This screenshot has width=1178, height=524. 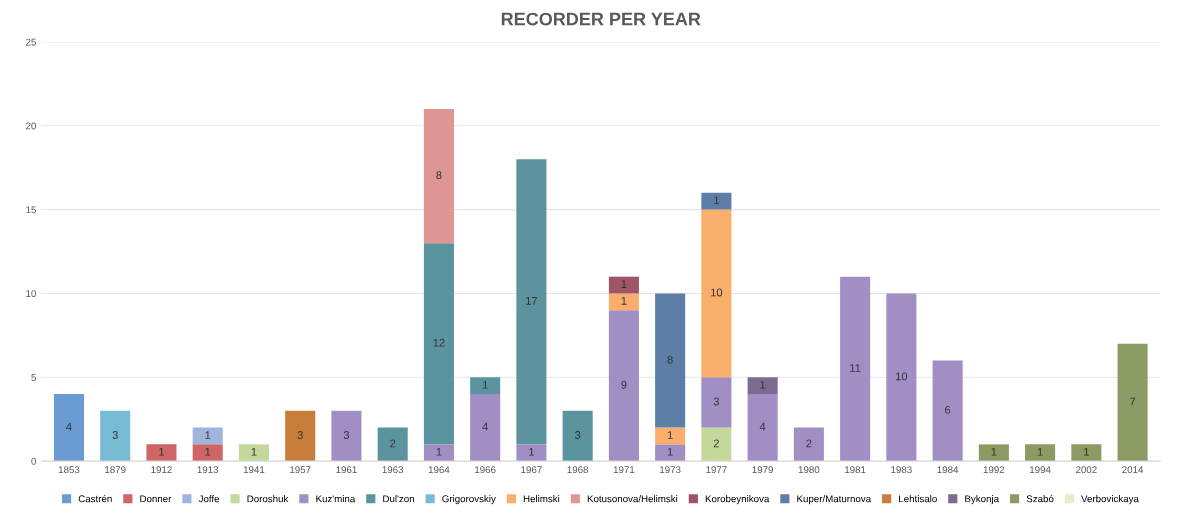 I want to click on legend-label: Bykonja, so click(x=982, y=500).